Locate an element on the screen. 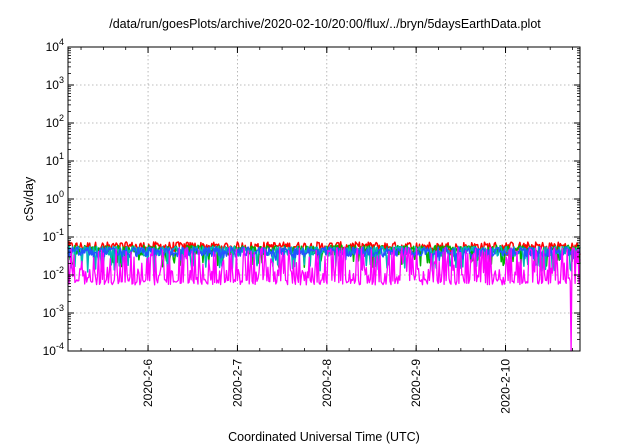 The image size is (640, 448). y-tick-label: 10¹ is located at coordinates (55, 159).